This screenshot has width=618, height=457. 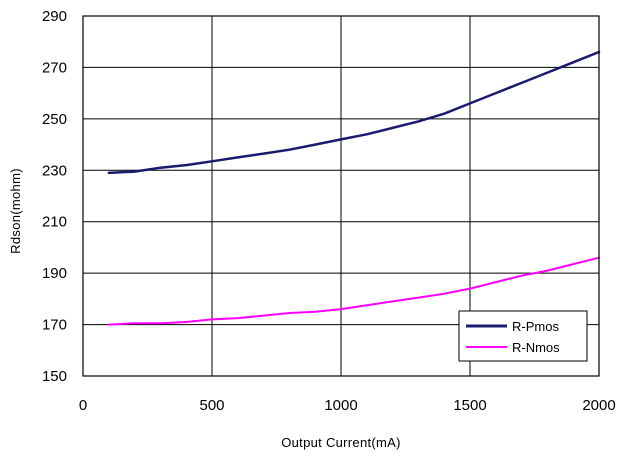 I want to click on legend: R-Pmos R-Nmos, so click(x=523, y=336).